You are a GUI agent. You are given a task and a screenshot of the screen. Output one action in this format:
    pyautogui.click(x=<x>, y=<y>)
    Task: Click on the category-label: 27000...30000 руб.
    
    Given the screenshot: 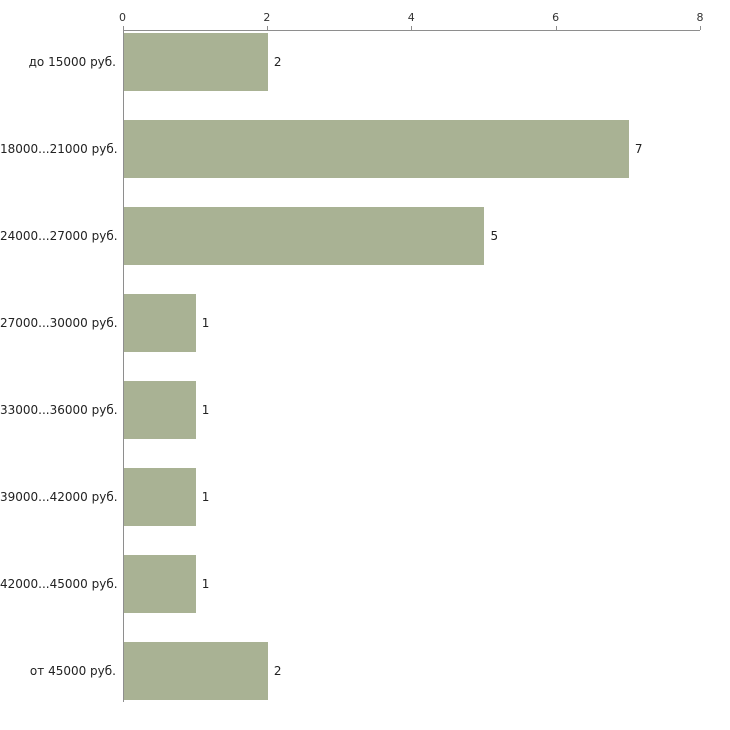 What is the action you would take?
    pyautogui.click(x=59, y=323)
    